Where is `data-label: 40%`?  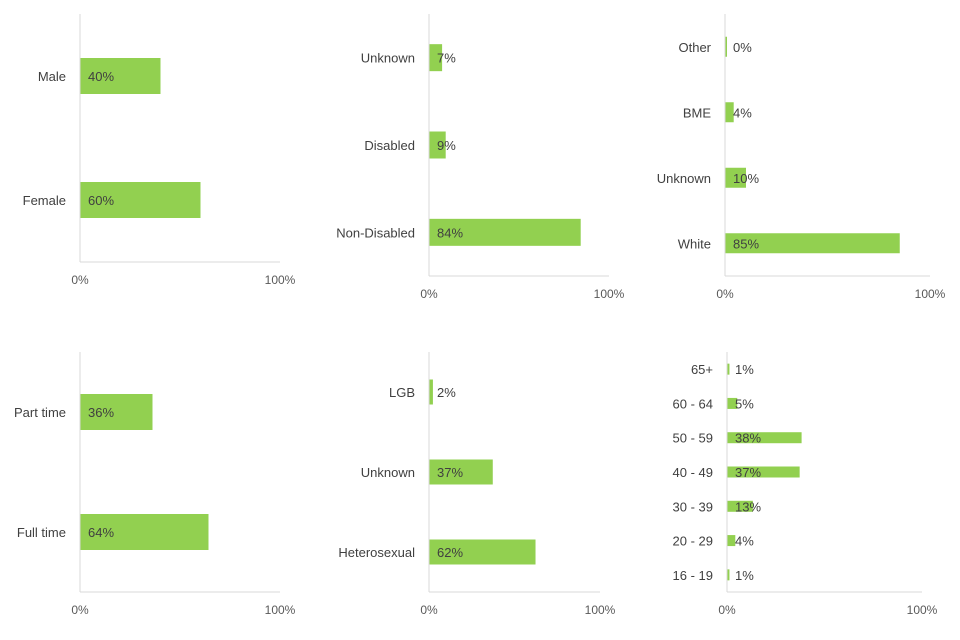
data-label: 40% is located at coordinates (101, 76).